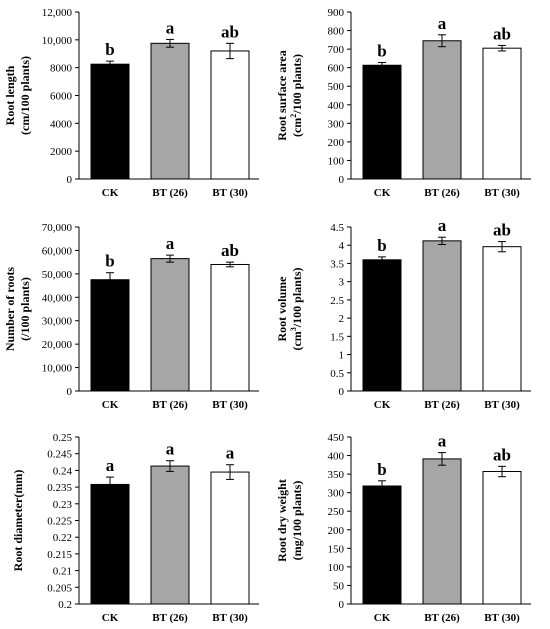 Image resolution: width=550 pixels, height=629 pixels. Describe the element at coordinates (59, 588) in the screenshot. I see `y-tick-label: 0.205` at that location.